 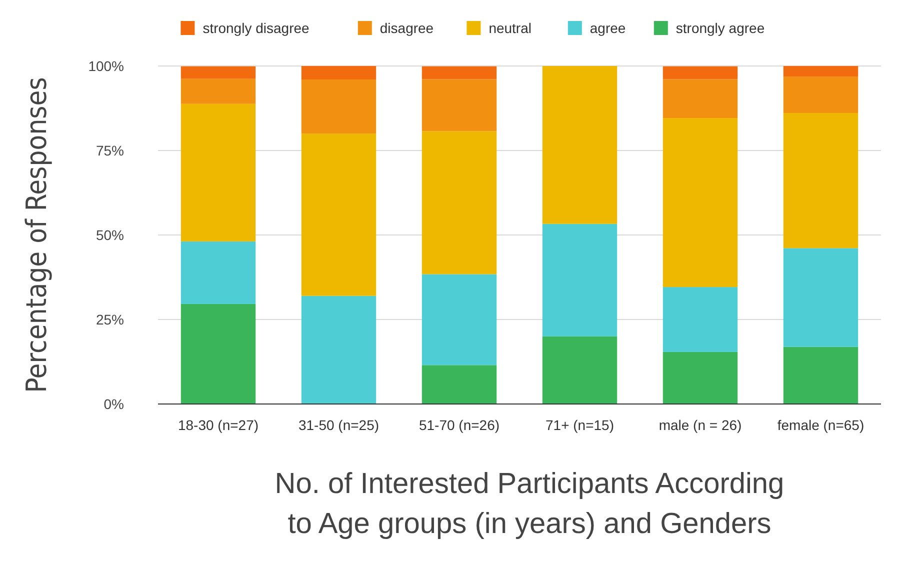 What do you see at coordinates (36, 235) in the screenshot?
I see `y-axis-title: Percentage of Responses` at bounding box center [36, 235].